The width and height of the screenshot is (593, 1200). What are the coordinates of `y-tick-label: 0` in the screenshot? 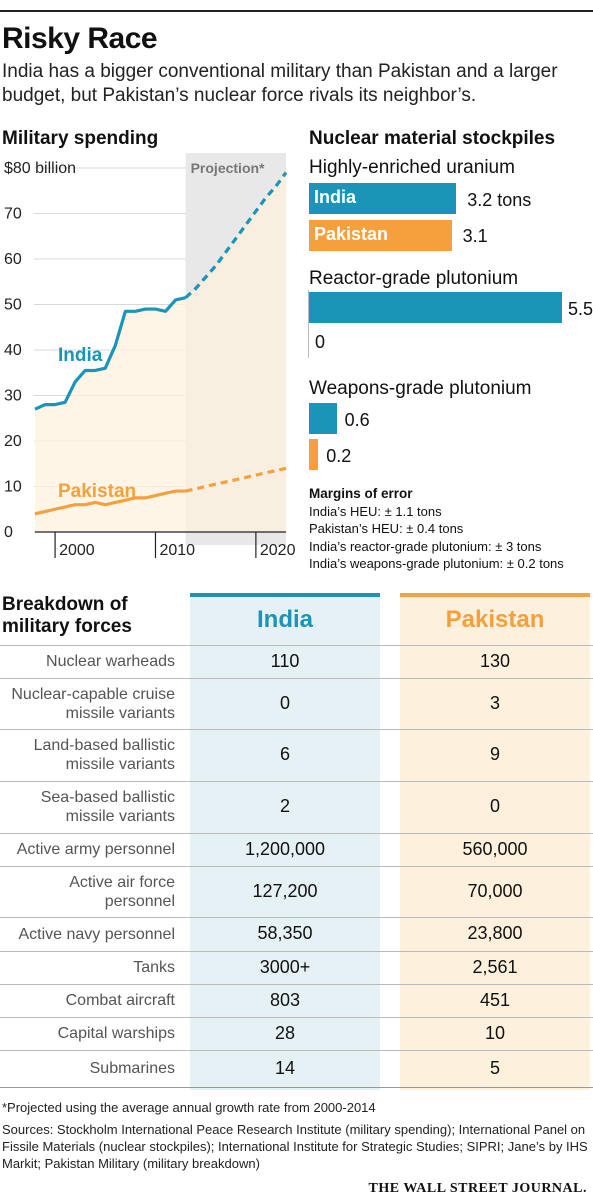 It's located at (8, 532).